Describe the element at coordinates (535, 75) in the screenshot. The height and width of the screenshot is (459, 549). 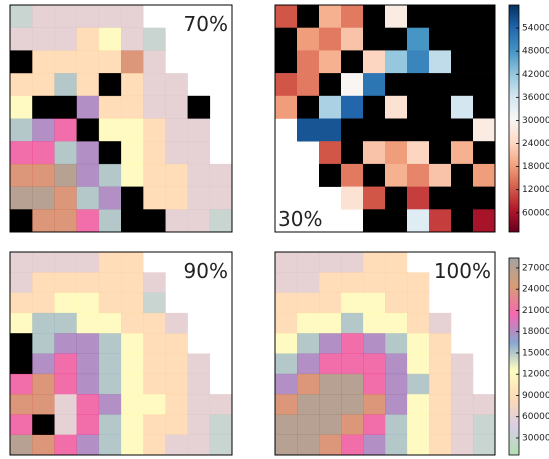
I see `colorbar-tick-label: 420000` at that location.